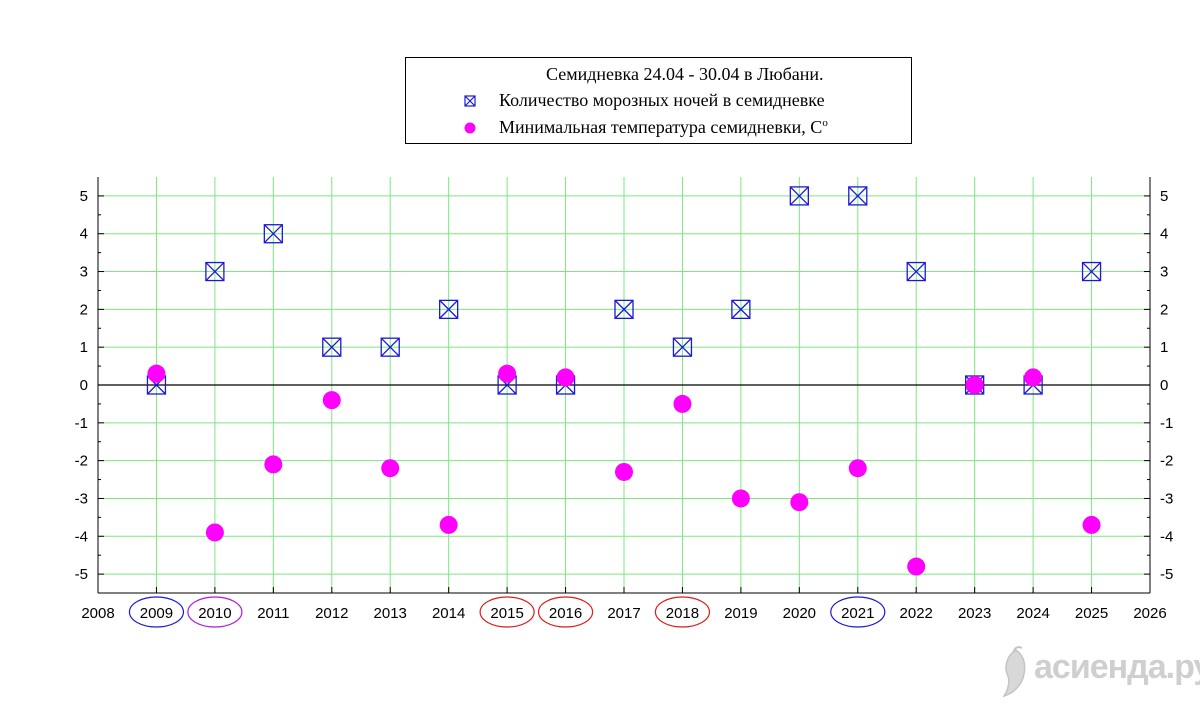 The height and width of the screenshot is (706, 1200). Describe the element at coordinates (84, 309) in the screenshot. I see `y-tick-label-left: 2` at that location.